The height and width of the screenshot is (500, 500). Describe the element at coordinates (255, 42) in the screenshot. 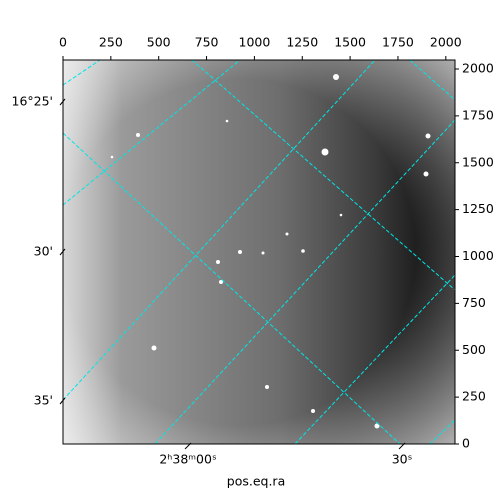

I see `x-tick-label: 1000` at that location.